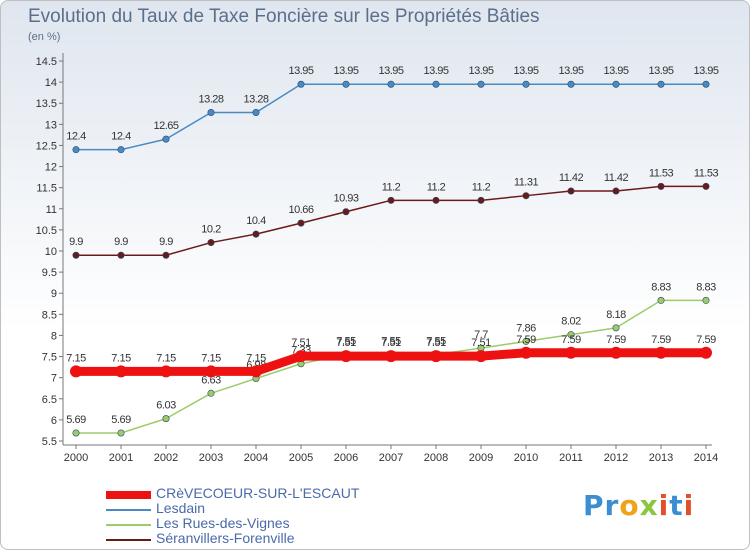 The image size is (750, 550). Describe the element at coordinates (481, 335) in the screenshot. I see `data-label: 7.7` at that location.